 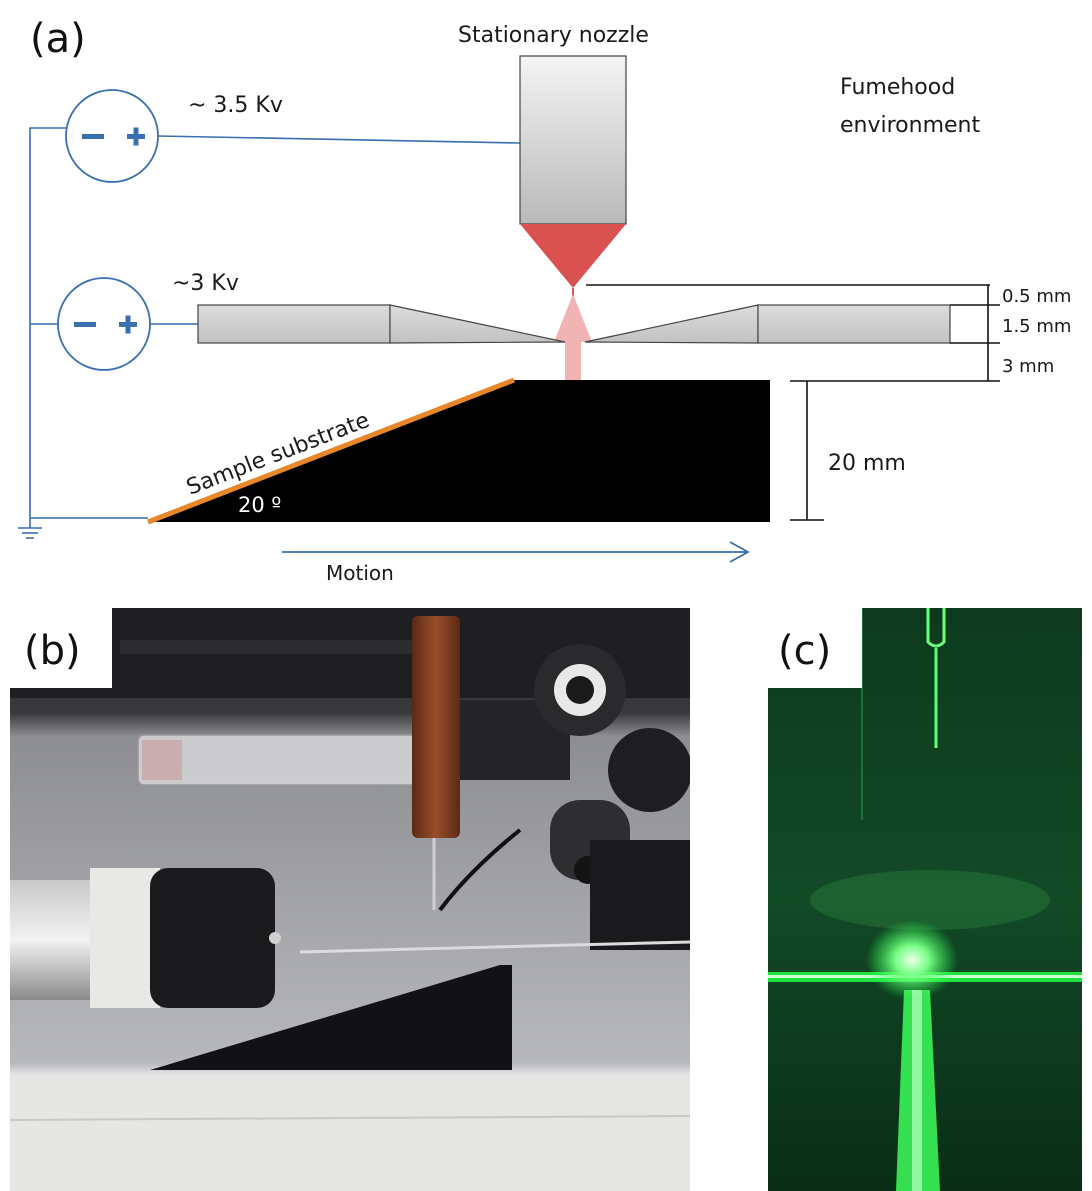 What do you see at coordinates (93, 136) in the screenshot?
I see `supply-top-minus-icon` at bounding box center [93, 136].